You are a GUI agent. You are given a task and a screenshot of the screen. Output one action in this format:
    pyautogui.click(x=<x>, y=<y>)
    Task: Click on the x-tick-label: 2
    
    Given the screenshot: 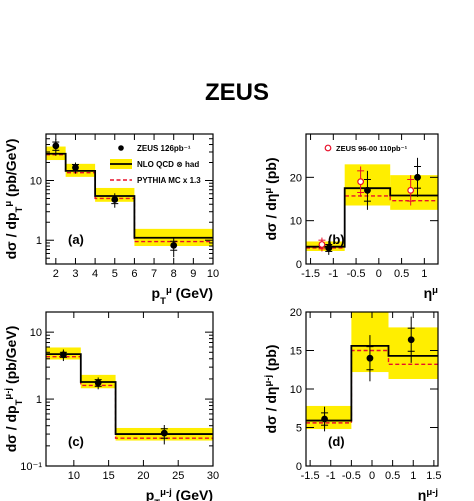 What is the action you would take?
    pyautogui.click(x=56, y=274)
    